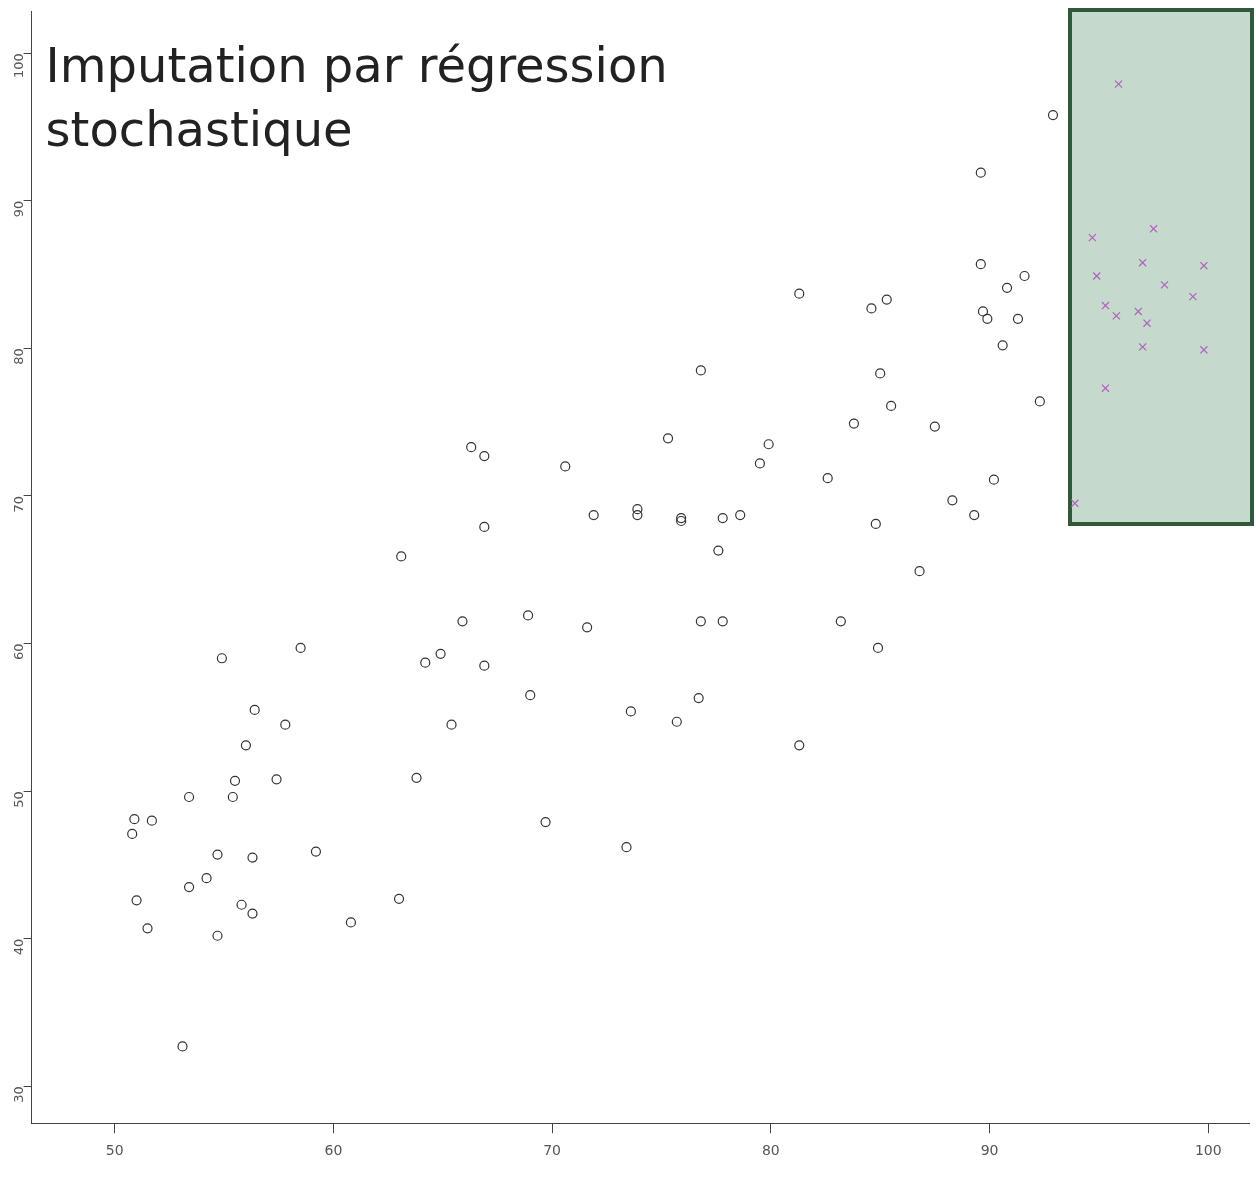 This screenshot has width=1256, height=1190. Describe the element at coordinates (770, 1150) in the screenshot. I see `x-tick-label: 80` at that location.